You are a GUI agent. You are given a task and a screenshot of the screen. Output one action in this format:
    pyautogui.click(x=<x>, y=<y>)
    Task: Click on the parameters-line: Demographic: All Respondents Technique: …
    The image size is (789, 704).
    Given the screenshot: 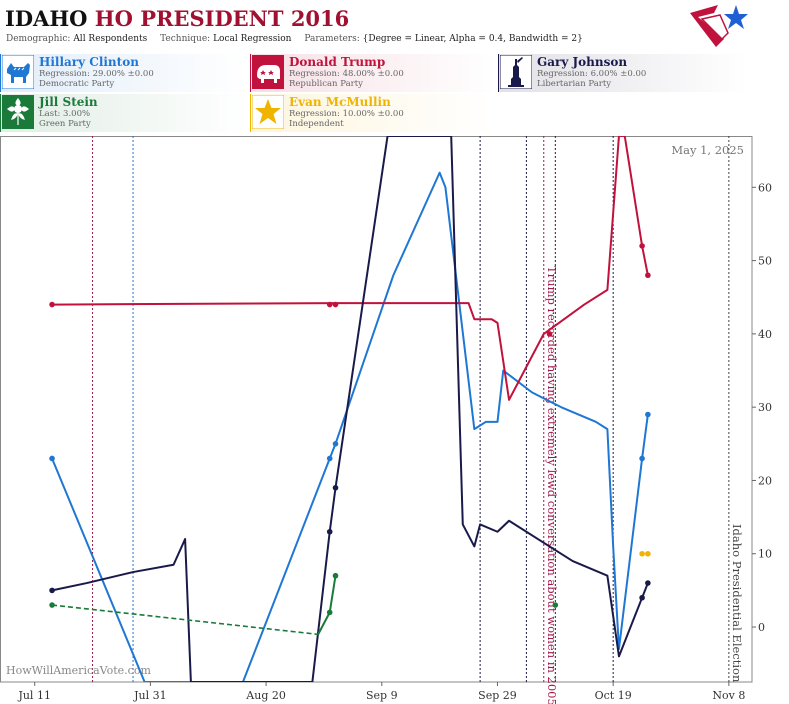 What is the action you would take?
    pyautogui.click(x=294, y=39)
    